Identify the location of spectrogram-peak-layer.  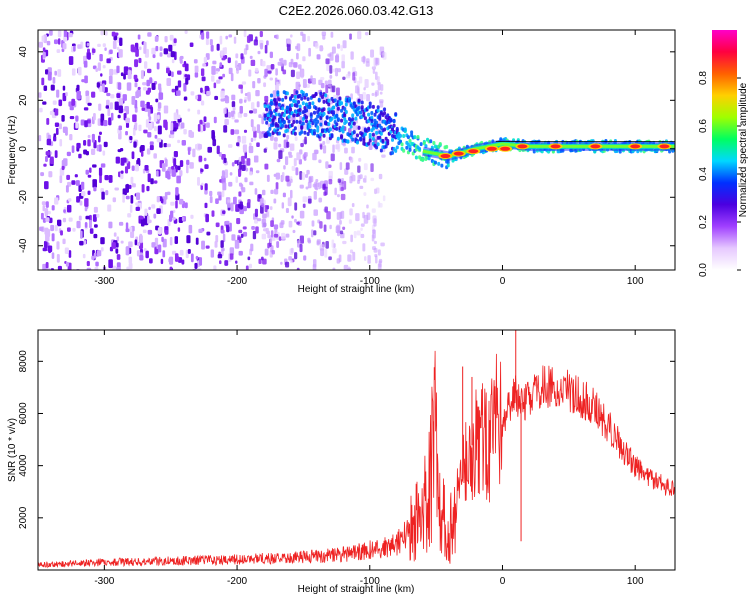
(556, 150).